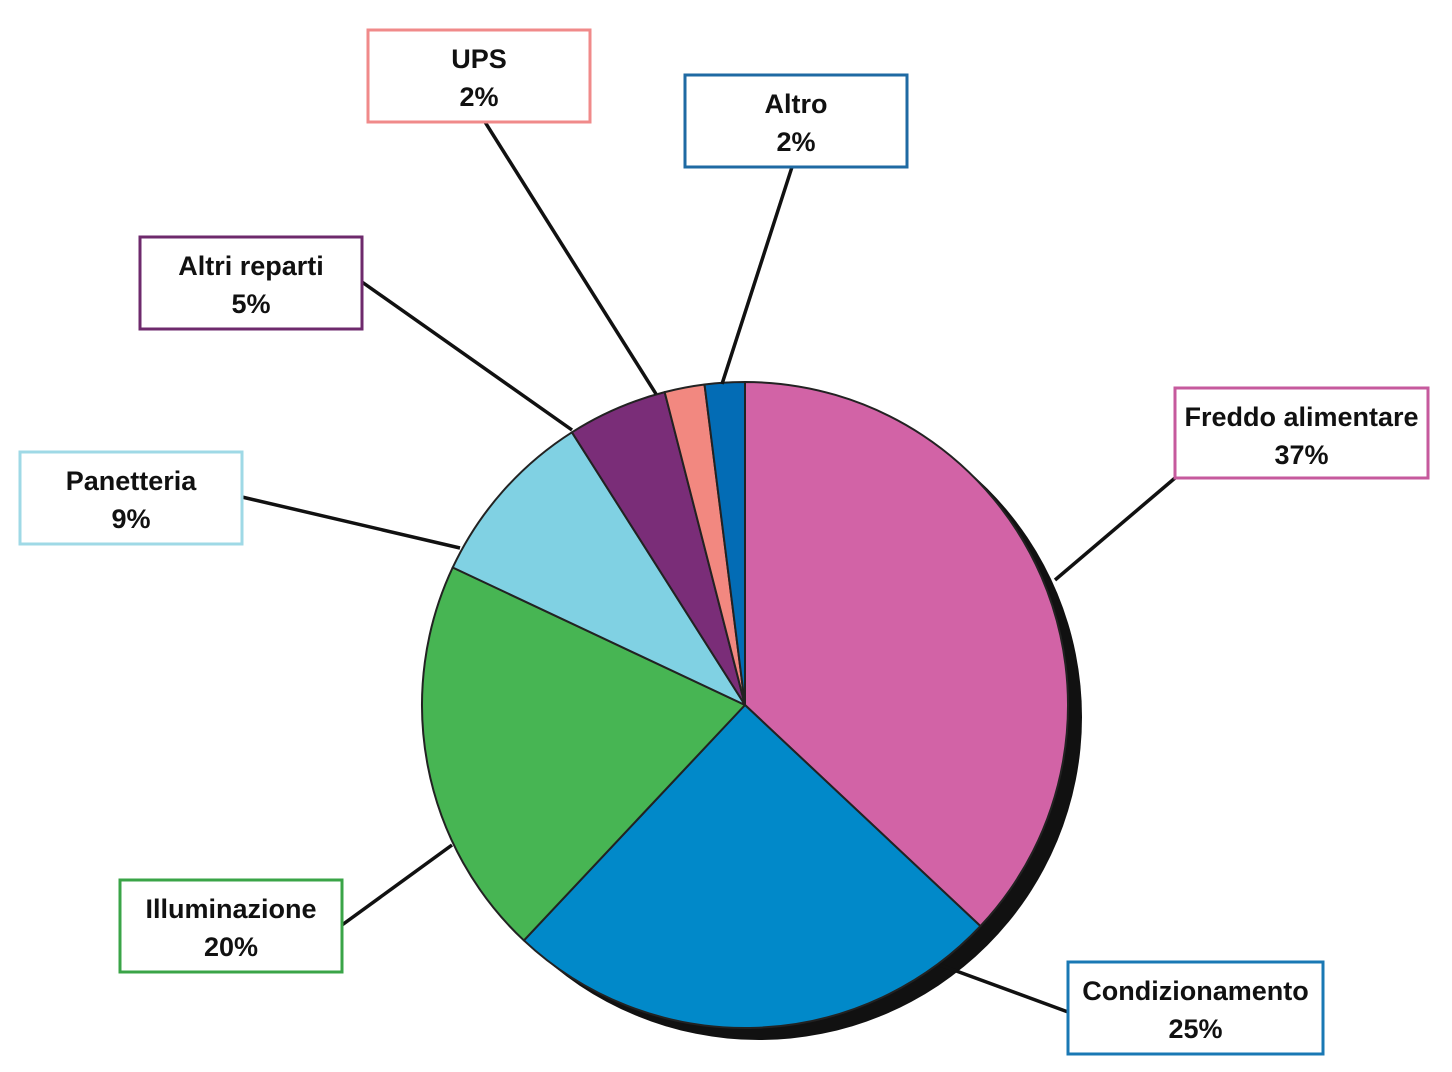 The width and height of the screenshot is (1452, 1072). Describe the element at coordinates (583, 754) in the screenshot. I see `pie-slice-illuminazione` at that location.